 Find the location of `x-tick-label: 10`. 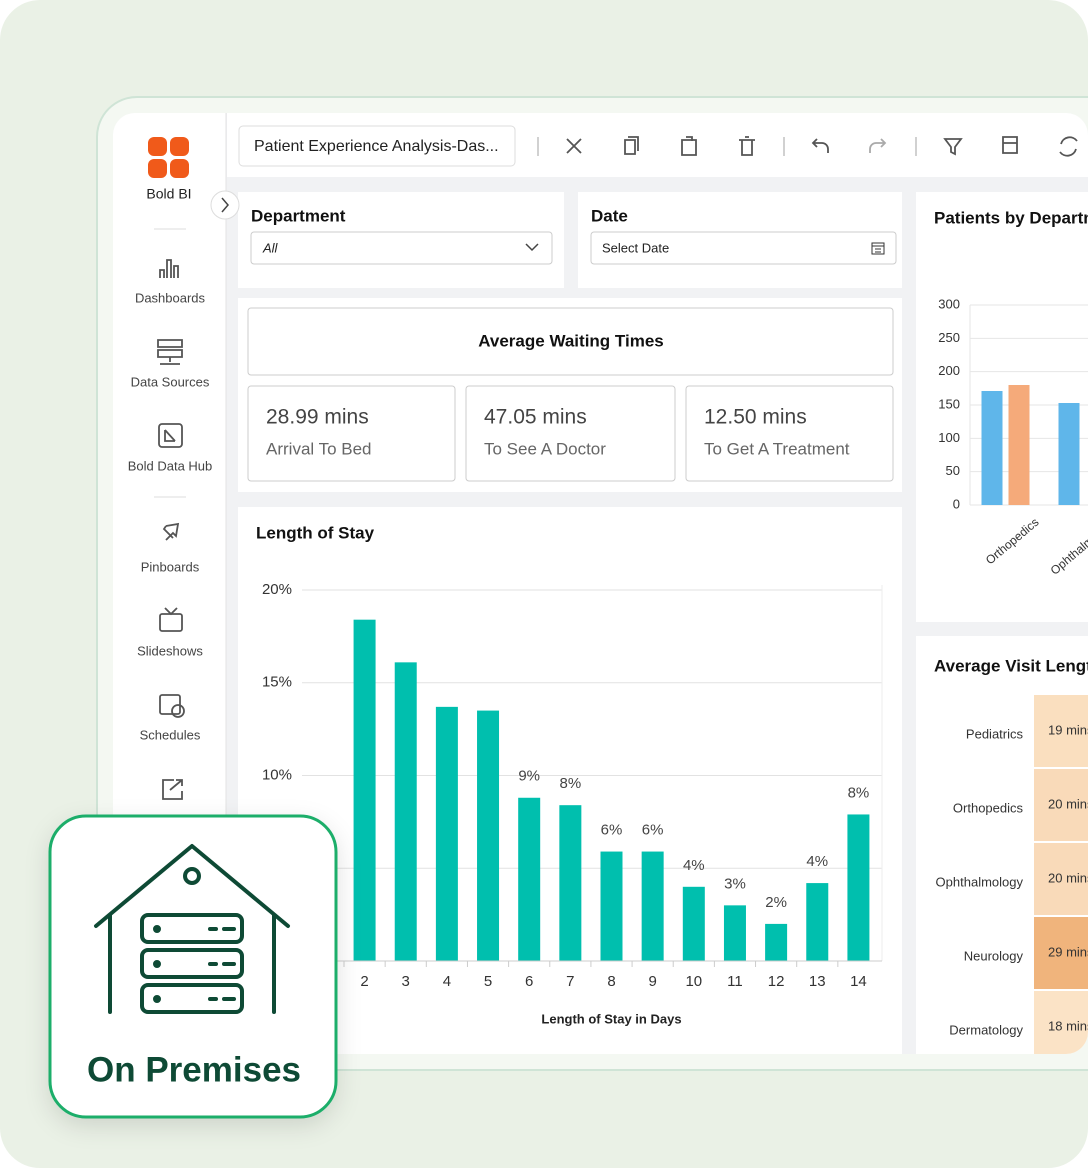

x-tick-label: 10 is located at coordinates (693, 981).